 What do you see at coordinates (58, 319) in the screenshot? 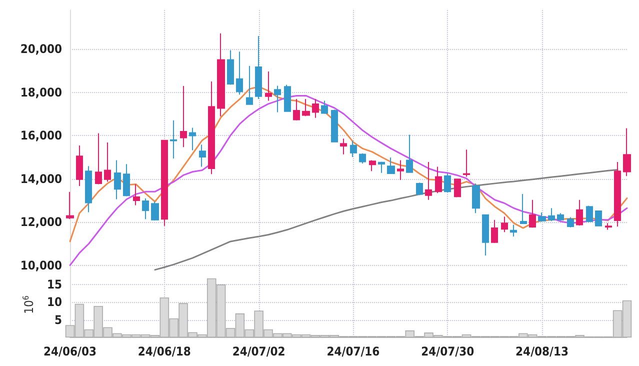
I see `y-tick-label: 5` at bounding box center [58, 319].